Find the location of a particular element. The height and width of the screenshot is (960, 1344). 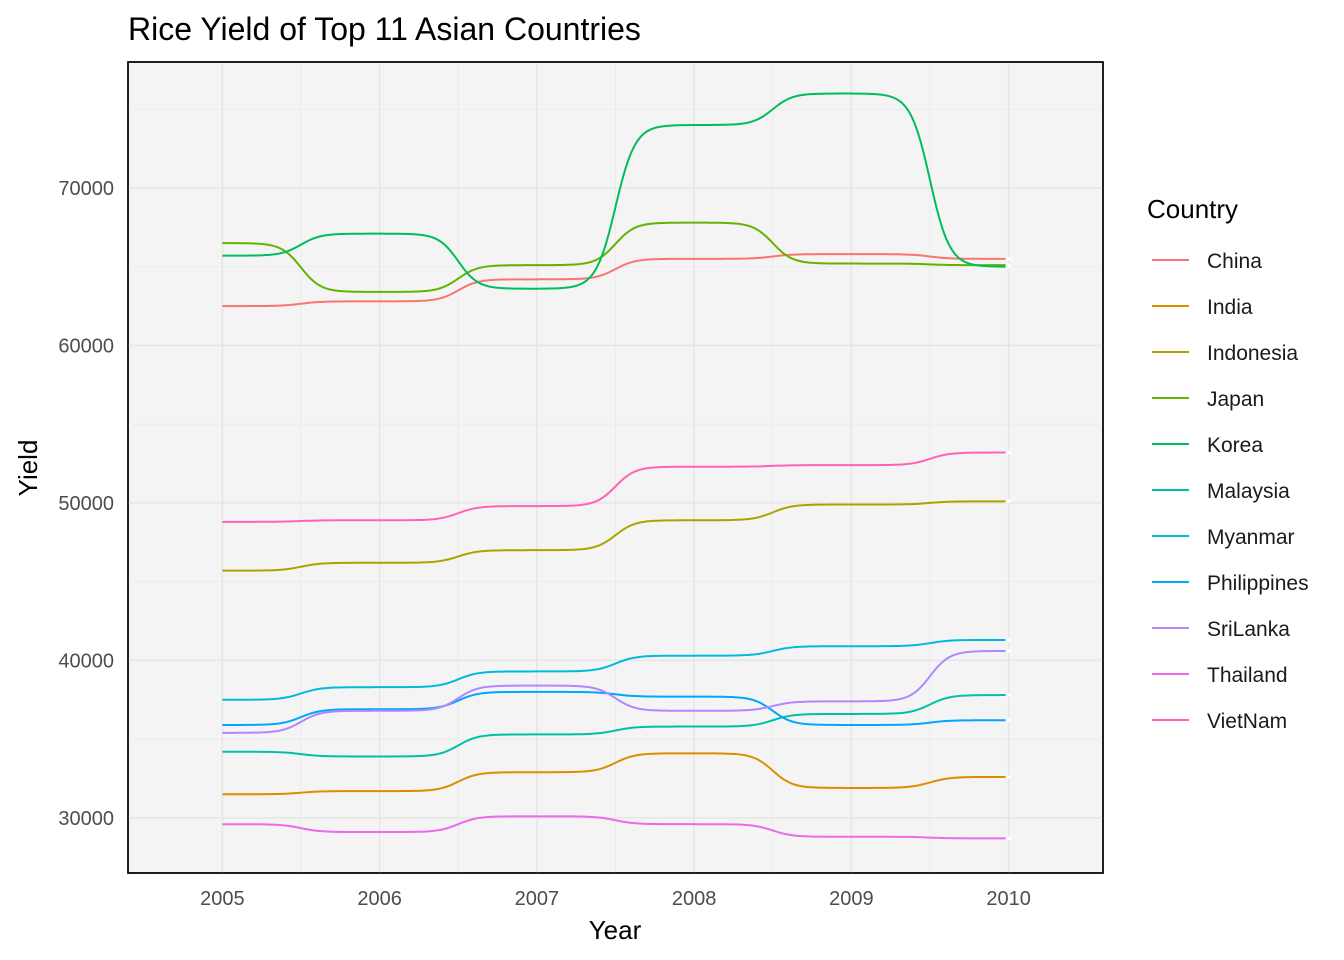

legend-label: India is located at coordinates (1230, 307).